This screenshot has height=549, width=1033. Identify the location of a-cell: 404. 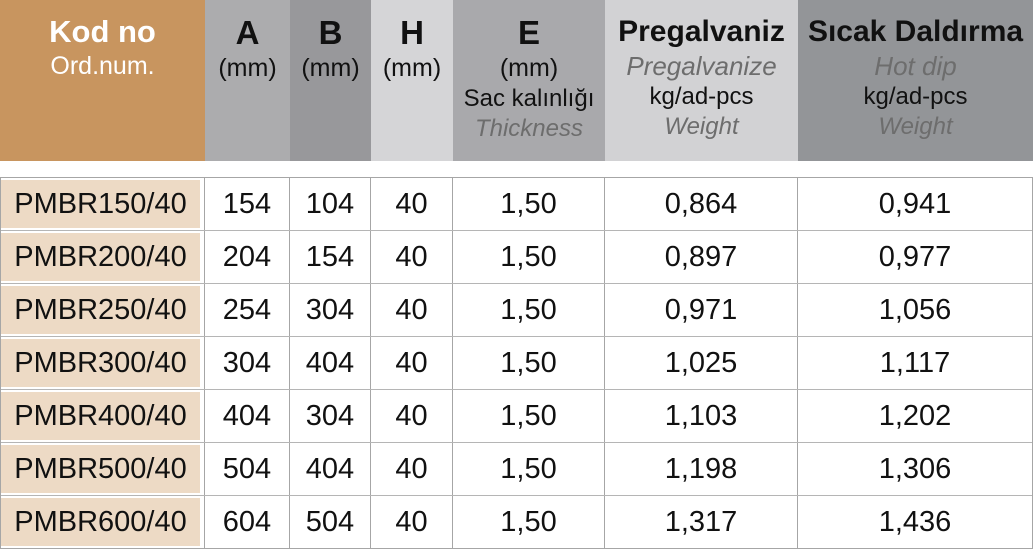
(247, 416).